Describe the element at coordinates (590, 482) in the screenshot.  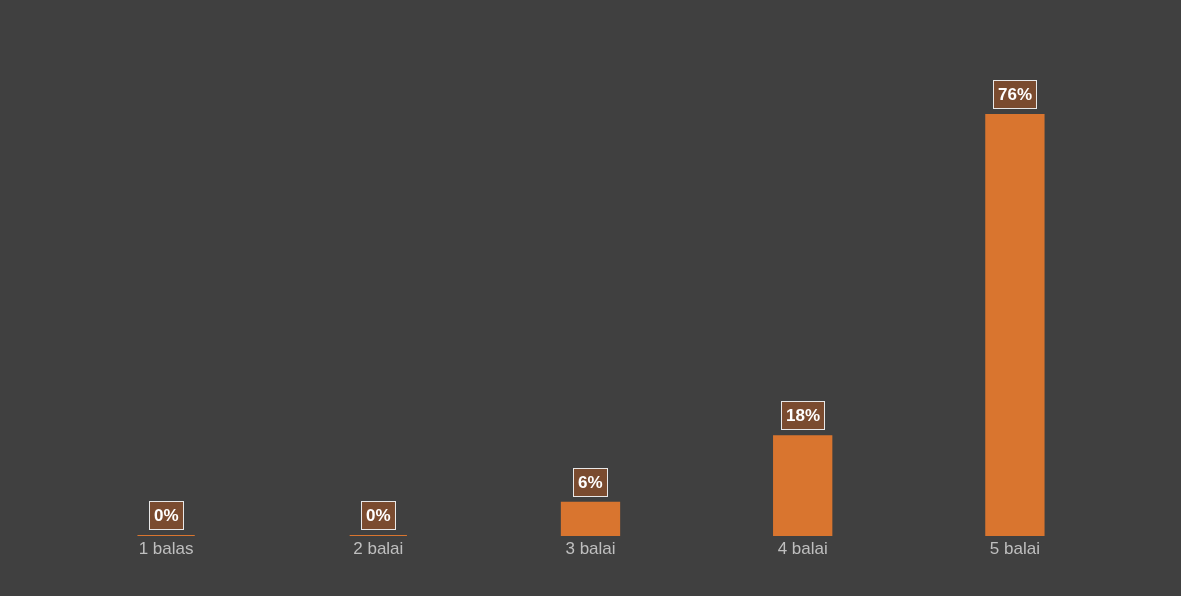
I see `data-label: 6%` at that location.